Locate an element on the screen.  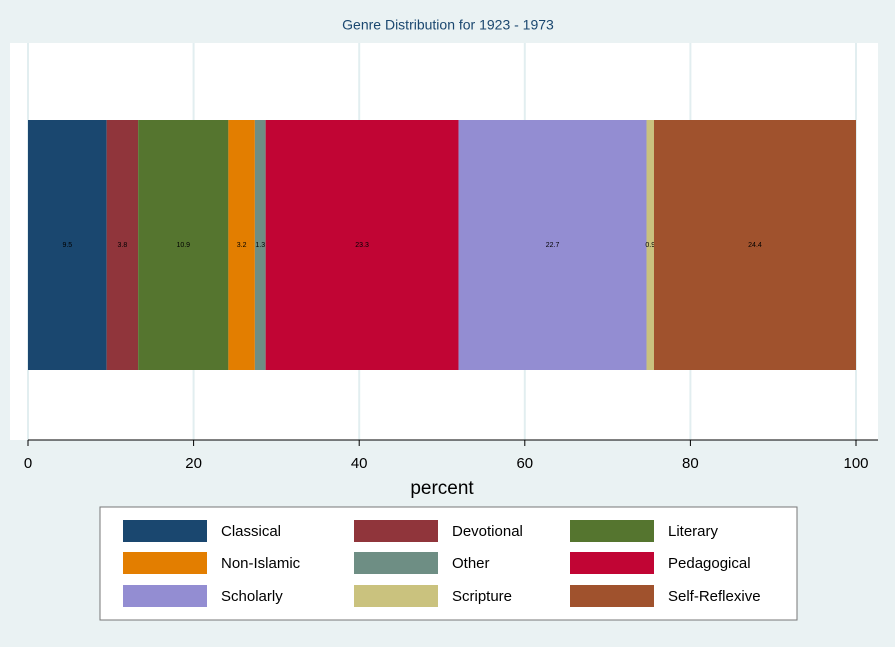
legend-label: Scripture is located at coordinates (482, 596).